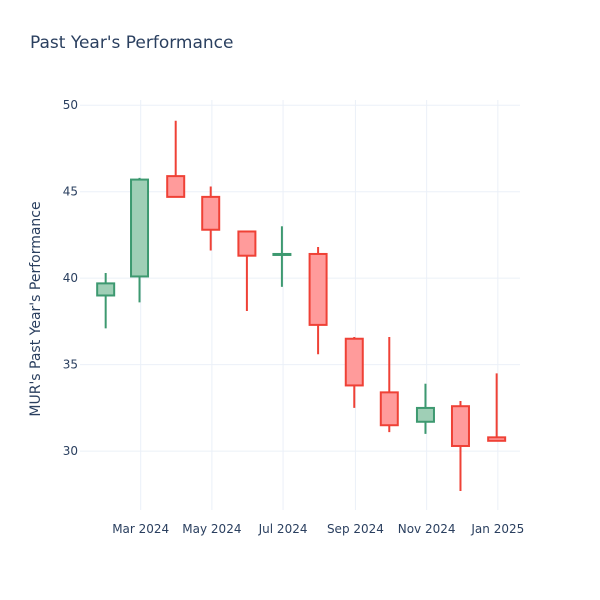  I want to click on y-tick-label: 30, so click(70, 451).